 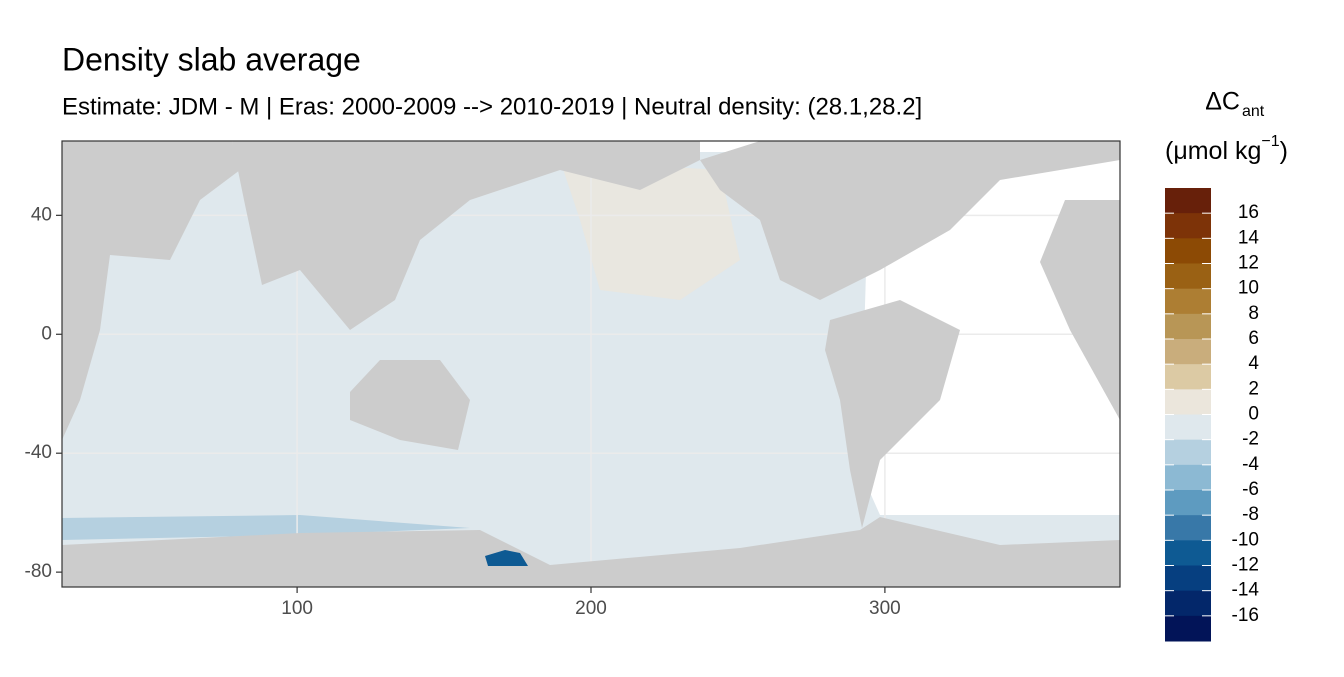 What do you see at coordinates (885, 608) in the screenshot?
I see `x-tick-label: 300` at bounding box center [885, 608].